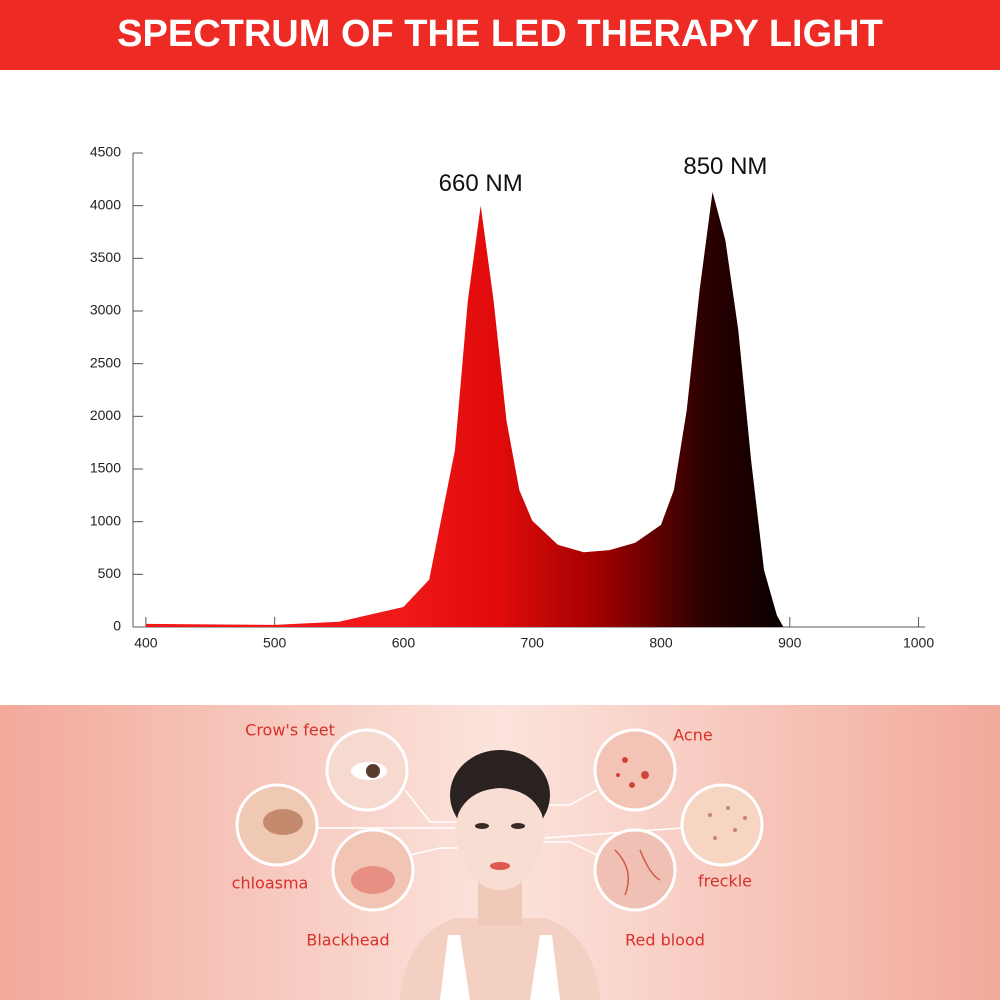 Image resolution: width=1000 pixels, height=1000 pixels. Describe the element at coordinates (500, 832) in the screenshot. I see `face` at that location.